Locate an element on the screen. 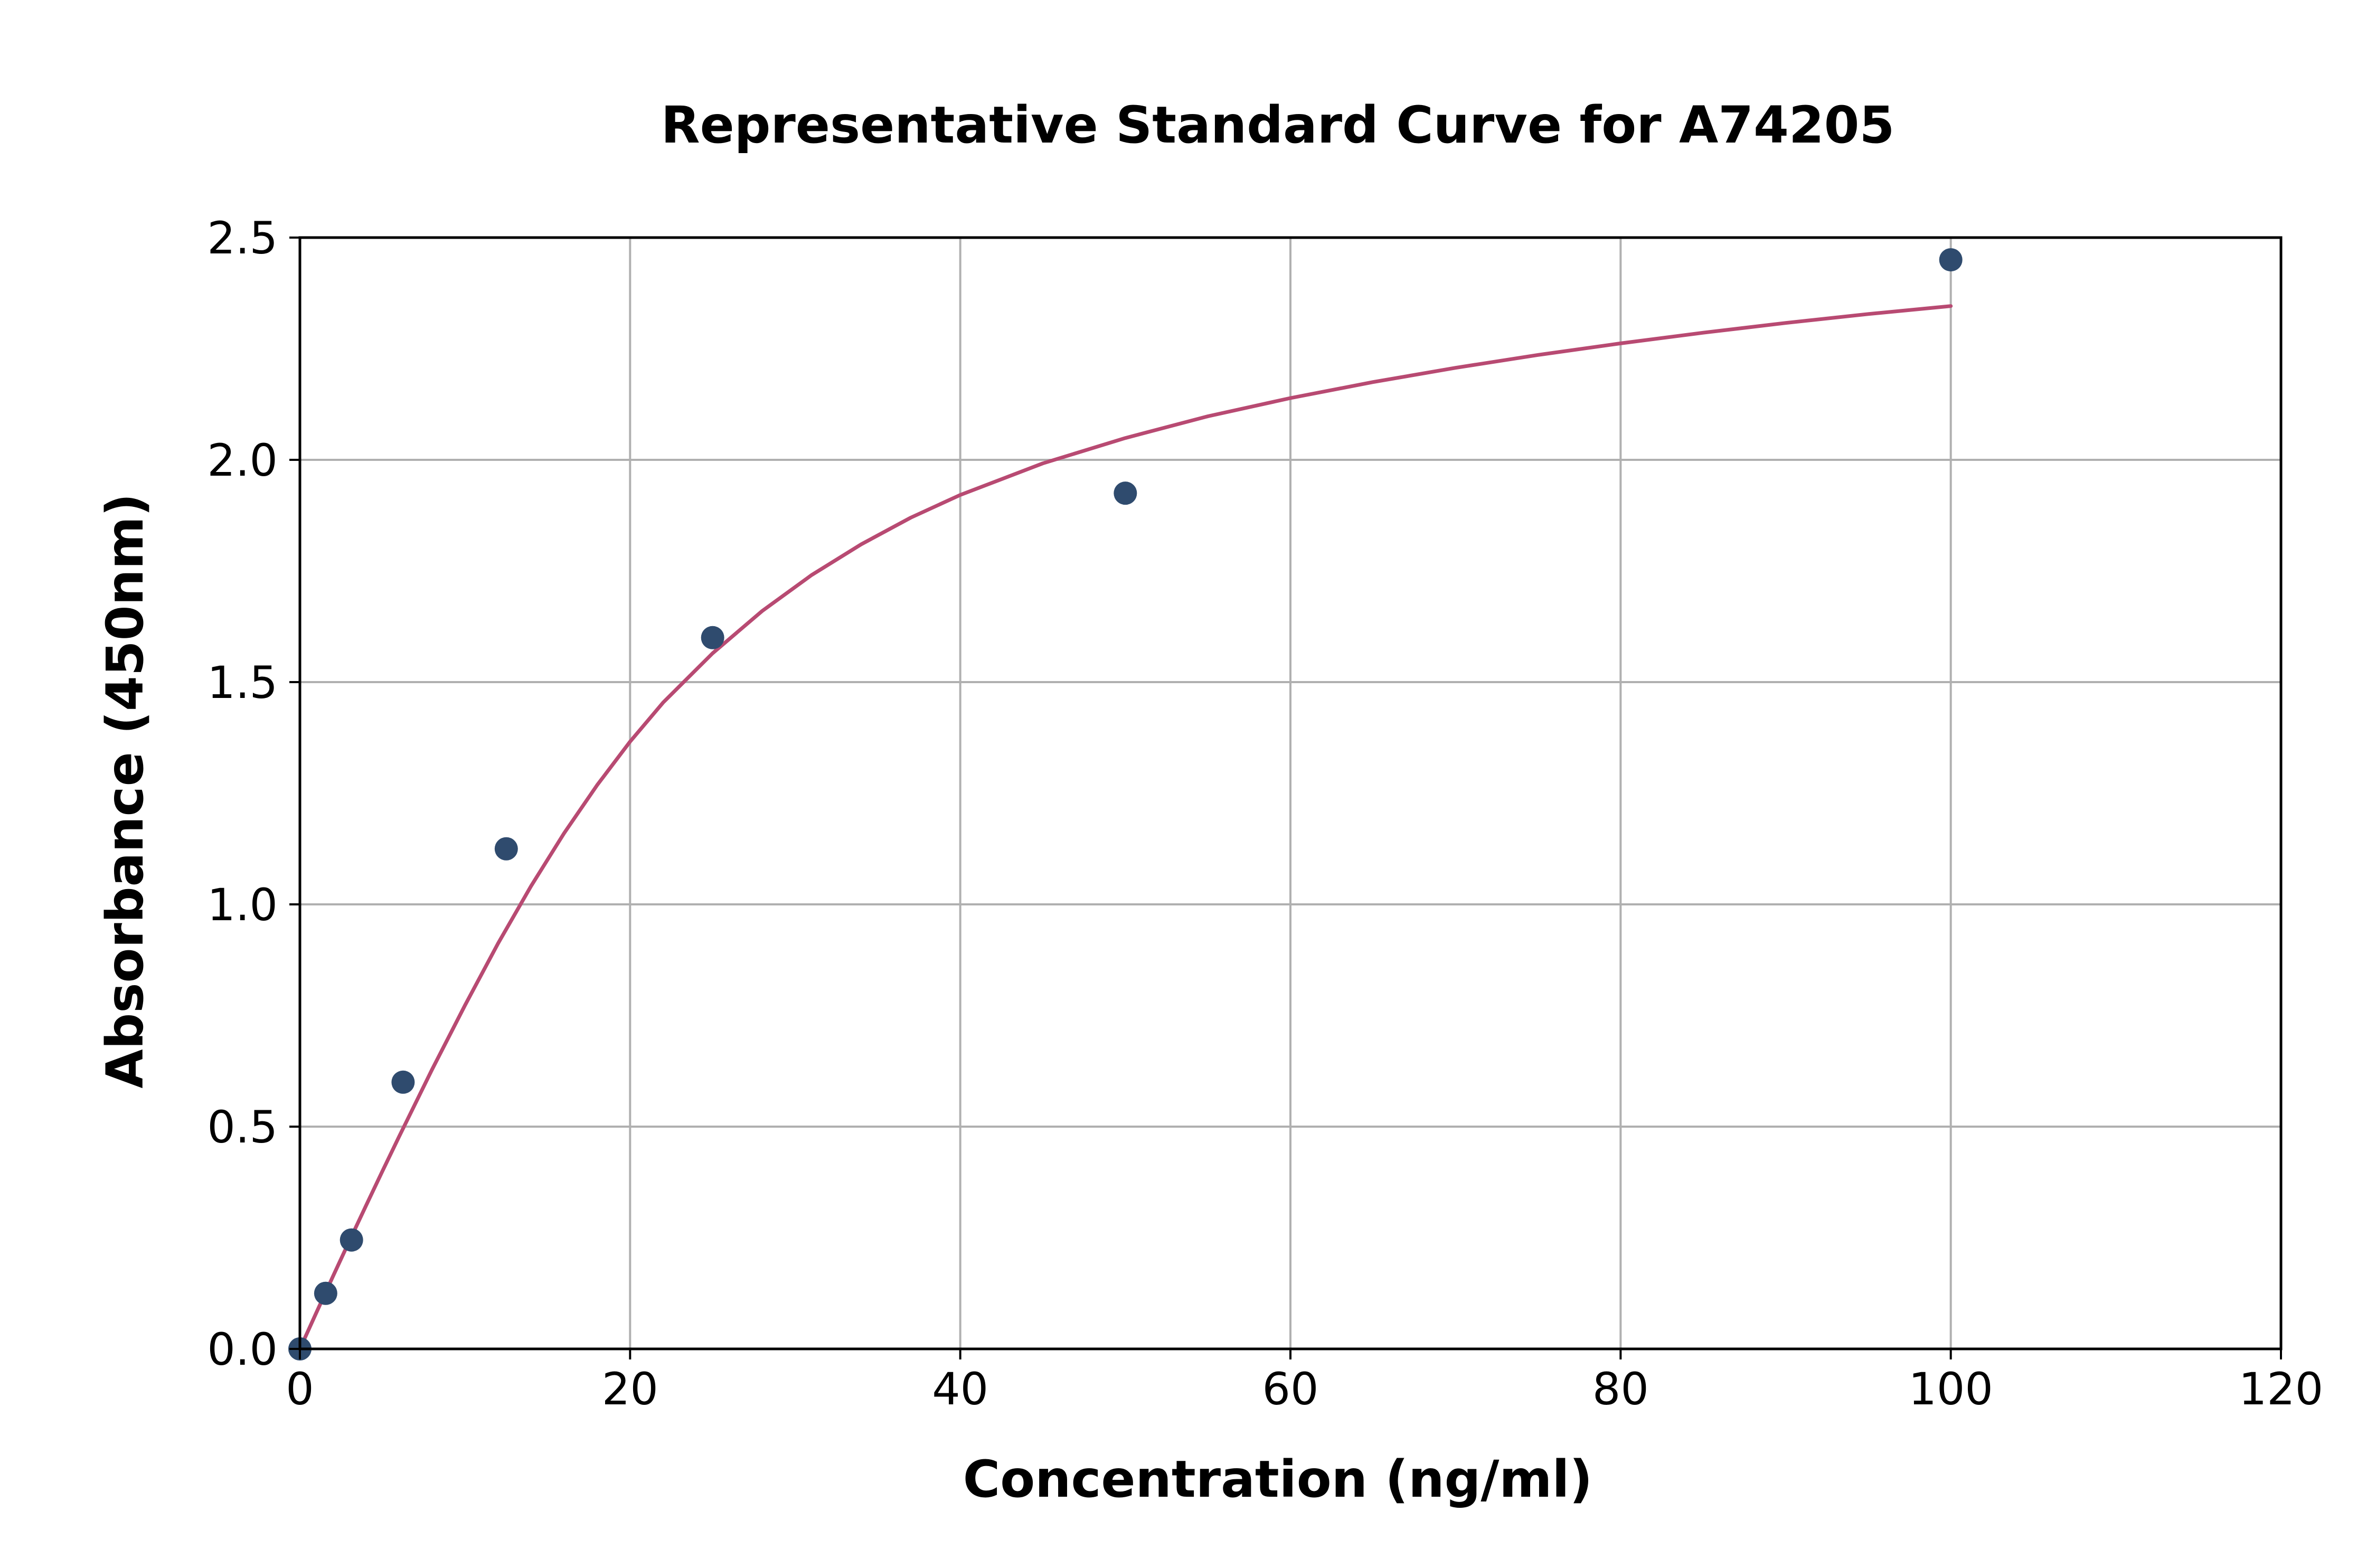 This screenshot has height=1568, width=2376. x-tick-label: 40 is located at coordinates (960, 1389).